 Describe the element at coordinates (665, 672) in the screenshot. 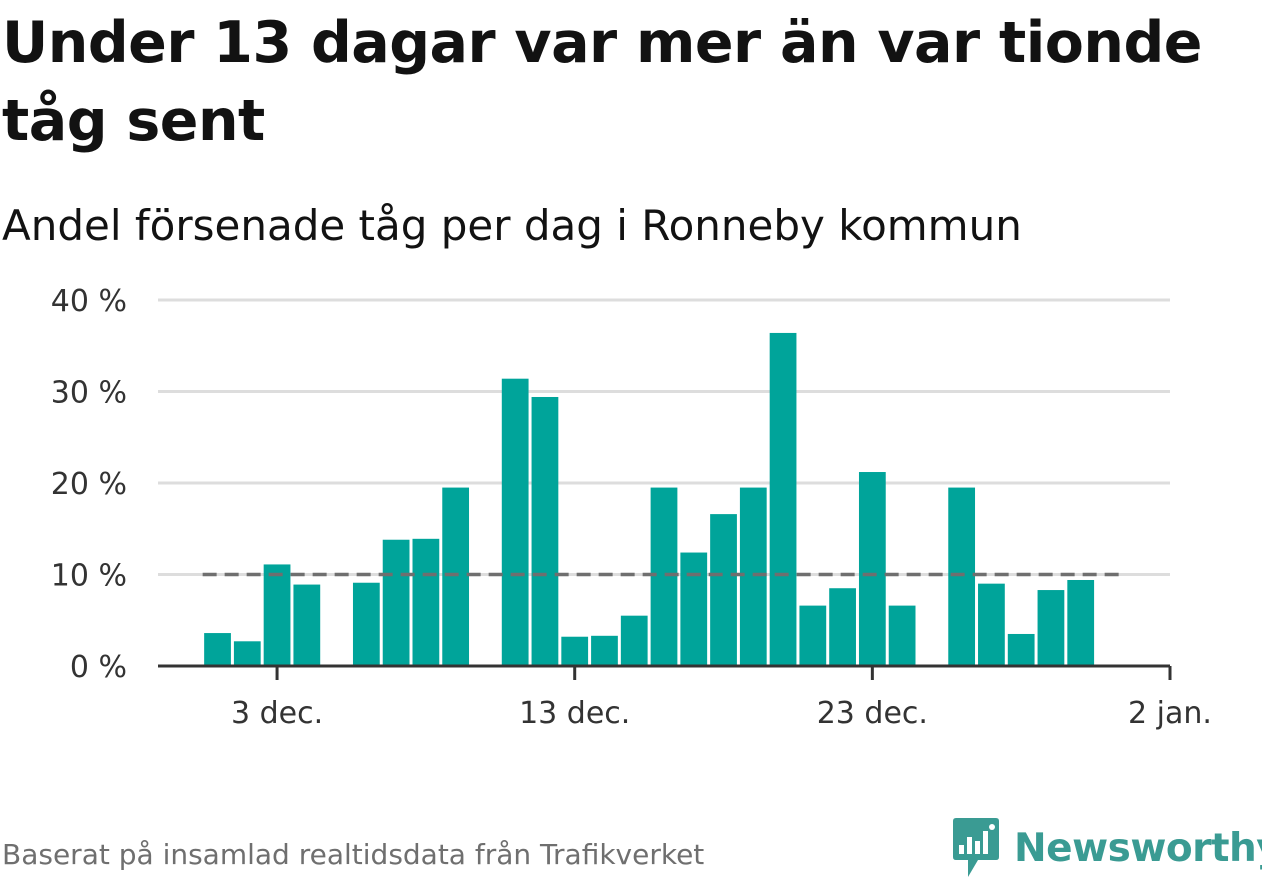

I see `x-axis` at that location.